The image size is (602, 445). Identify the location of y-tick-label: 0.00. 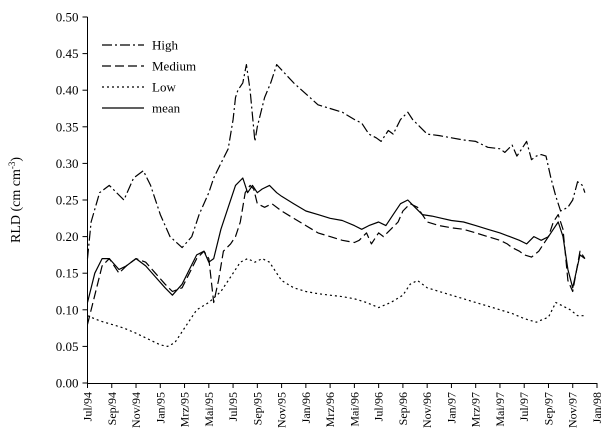
(67, 383).